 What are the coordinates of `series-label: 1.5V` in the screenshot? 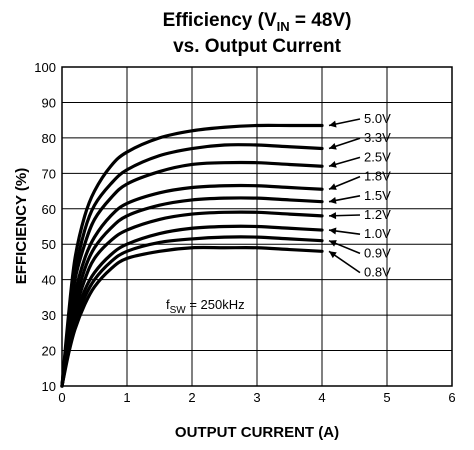 It's located at (377, 195).